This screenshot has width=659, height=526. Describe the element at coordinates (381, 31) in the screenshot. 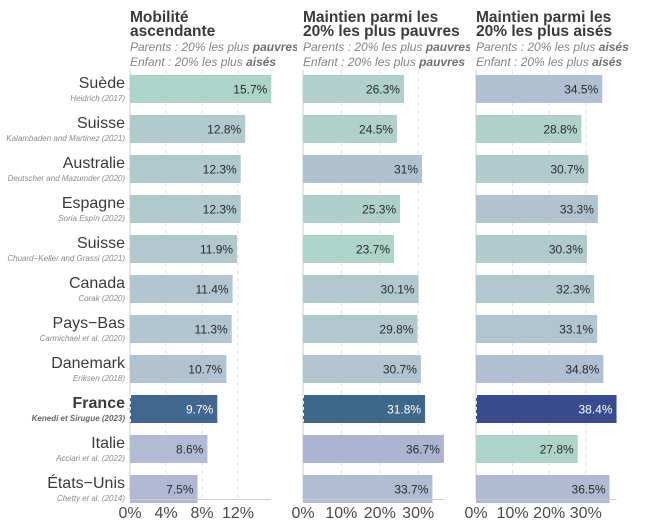

I see `panel-title-line: 20% les plus pauvres` at that location.